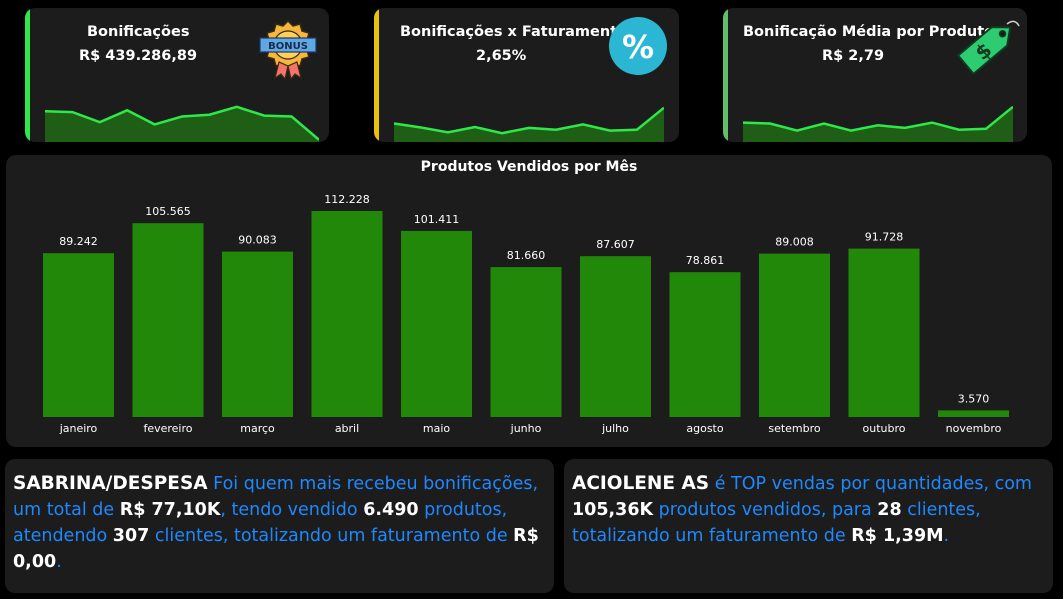 This screenshot has height=599, width=1063. I want to click on kpi-title: Bonificações, so click(138, 32).